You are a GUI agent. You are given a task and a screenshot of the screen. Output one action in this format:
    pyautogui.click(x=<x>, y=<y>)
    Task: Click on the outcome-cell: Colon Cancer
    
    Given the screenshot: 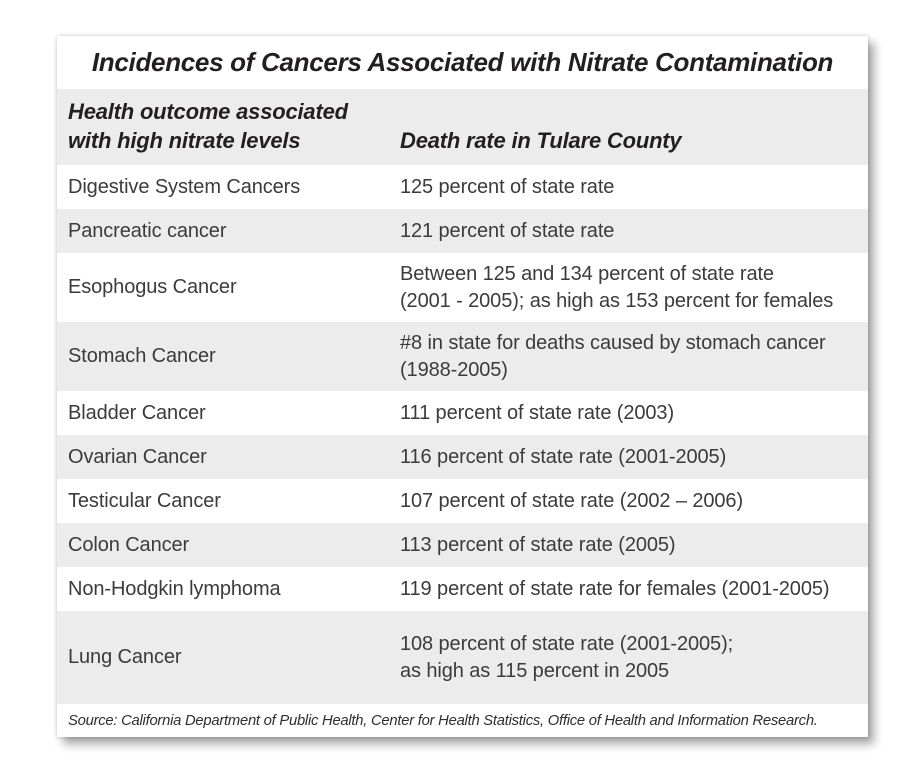 What is the action you would take?
    pyautogui.click(x=129, y=544)
    